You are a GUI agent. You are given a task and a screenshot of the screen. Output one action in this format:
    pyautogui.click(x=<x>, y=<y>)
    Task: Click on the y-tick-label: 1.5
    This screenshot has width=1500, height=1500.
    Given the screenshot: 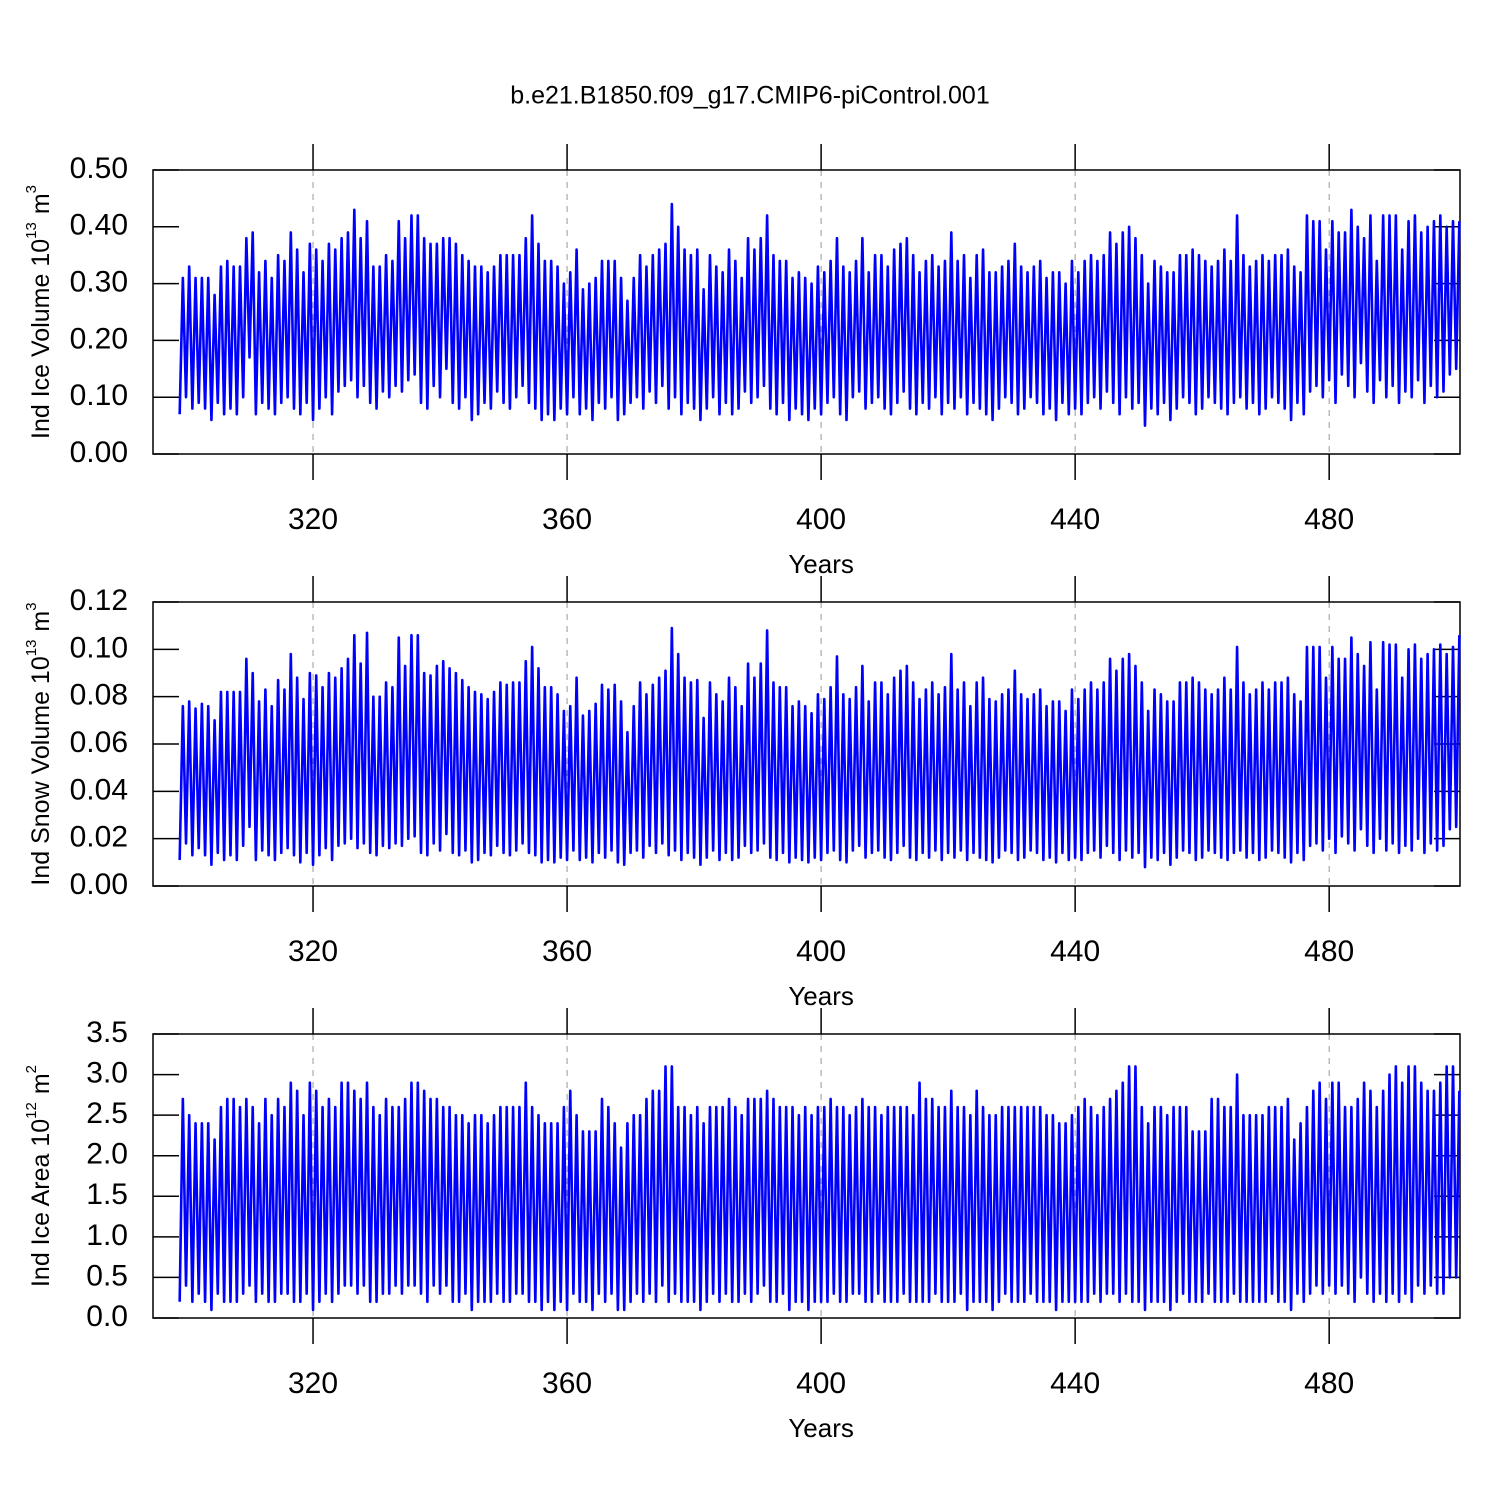 What is the action you would take?
    pyautogui.click(x=107, y=1194)
    